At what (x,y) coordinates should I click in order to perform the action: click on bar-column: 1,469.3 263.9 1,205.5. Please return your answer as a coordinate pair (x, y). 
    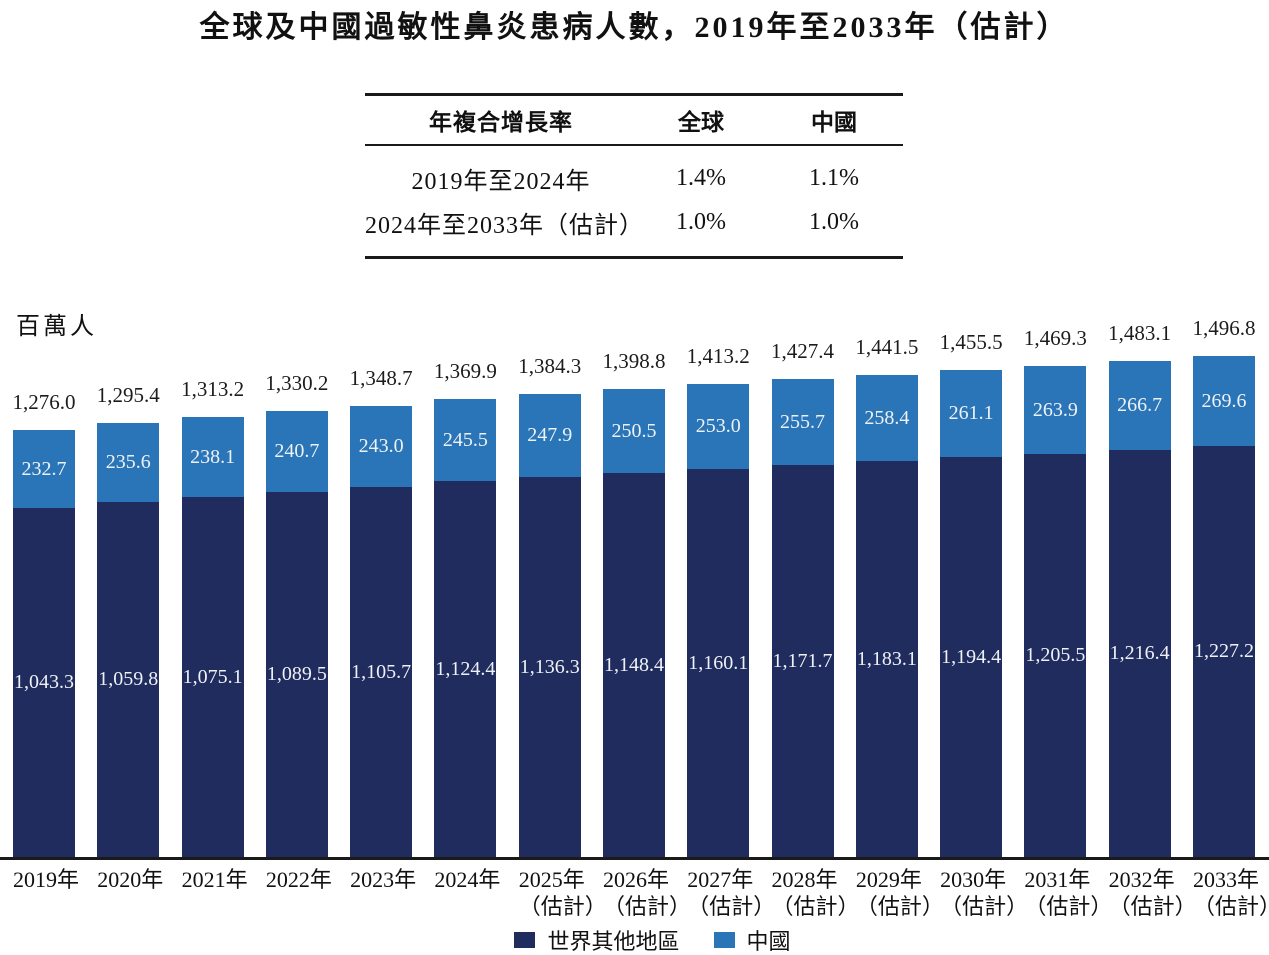
    Looking at the image, I should click on (1055, 591).